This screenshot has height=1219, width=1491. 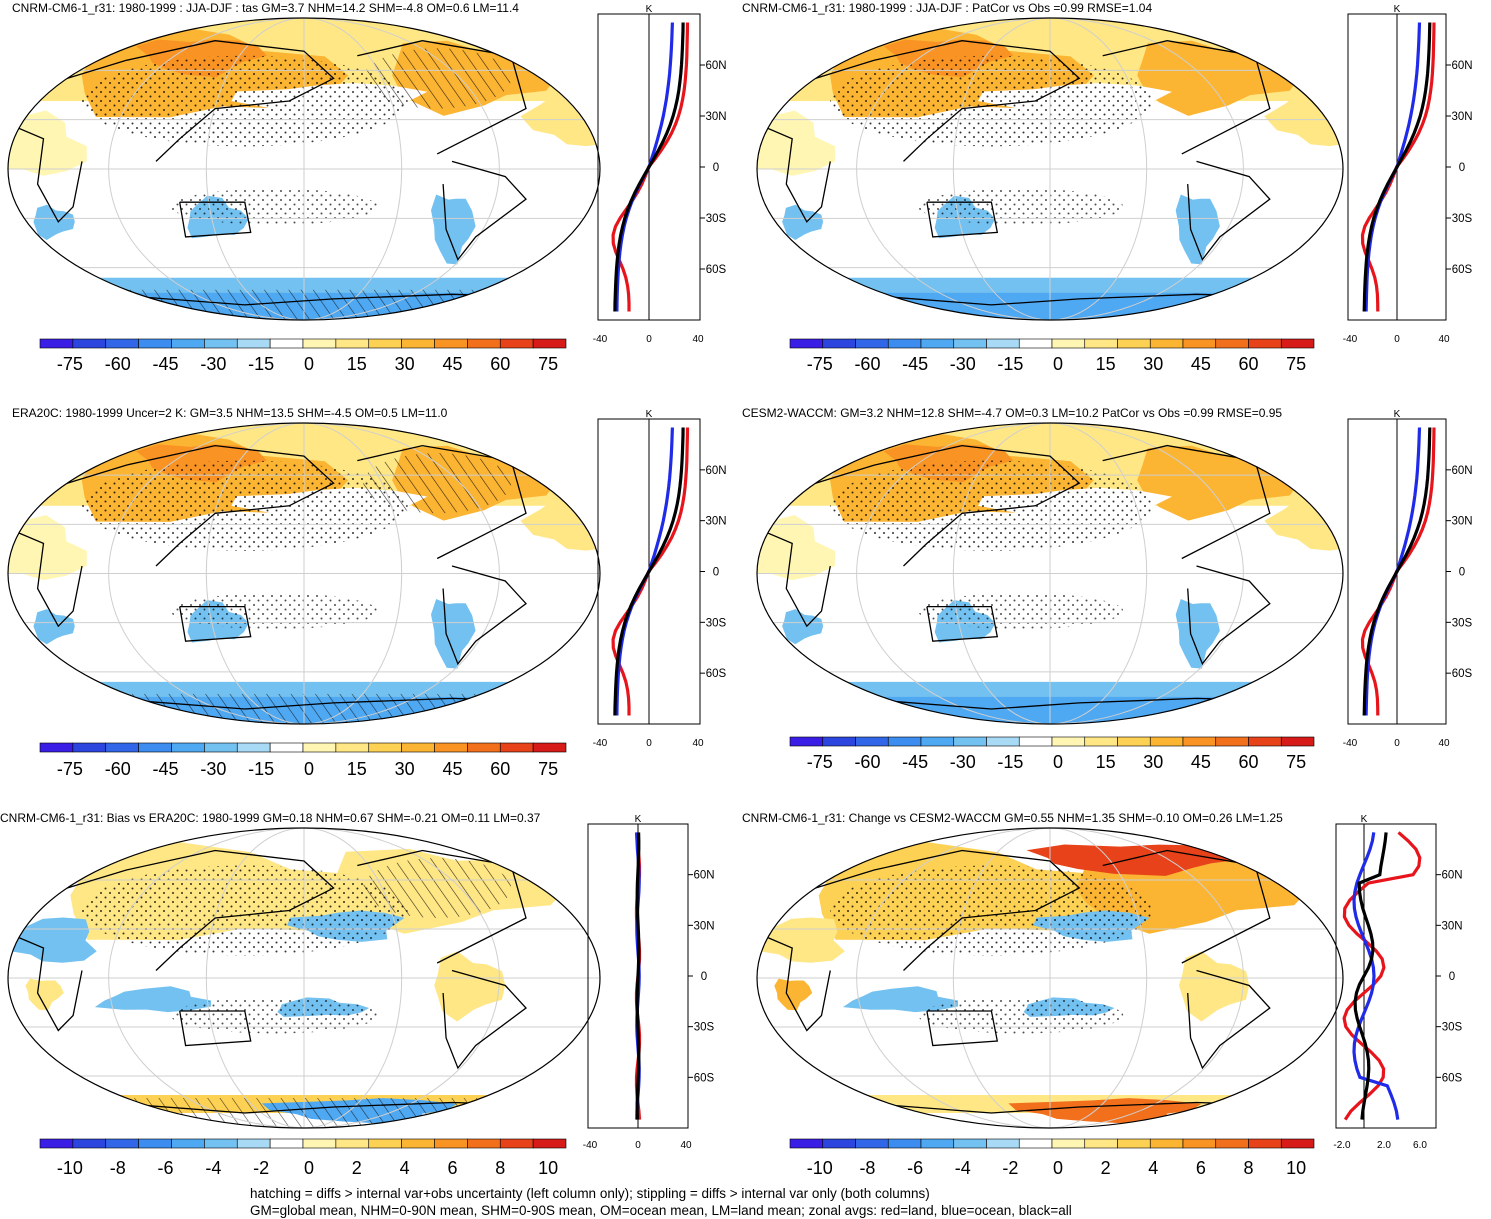 I want to click on colorbar-label: 8, so click(x=1249, y=1168).